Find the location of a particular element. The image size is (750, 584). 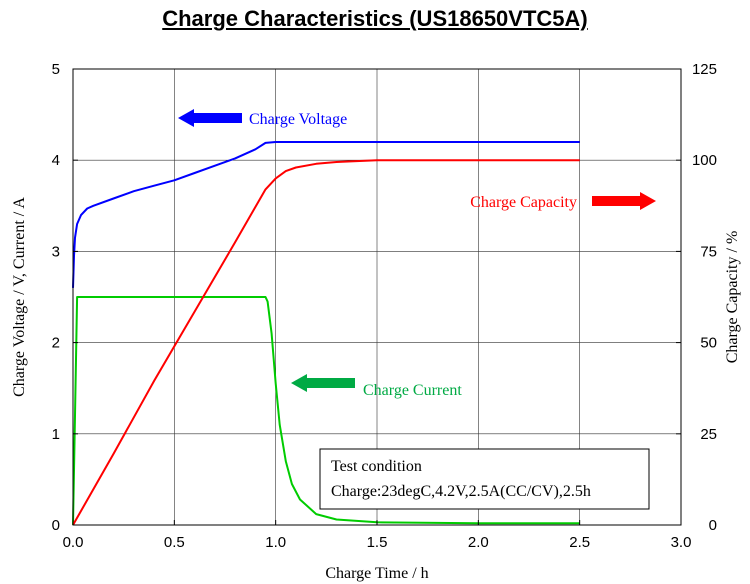

chart-title: Charge Characteristics (US18650VTC5A) is located at coordinates (375, 18).